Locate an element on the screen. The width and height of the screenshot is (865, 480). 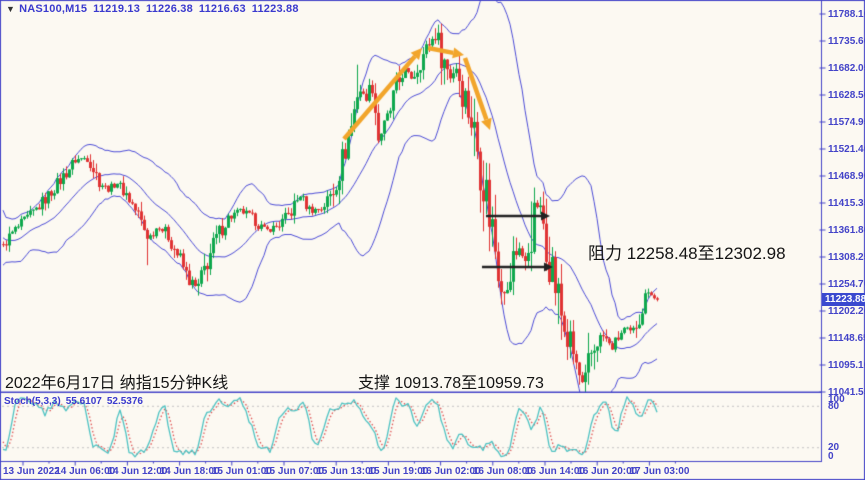
quote-high: 11226.38 is located at coordinates (169, 9).